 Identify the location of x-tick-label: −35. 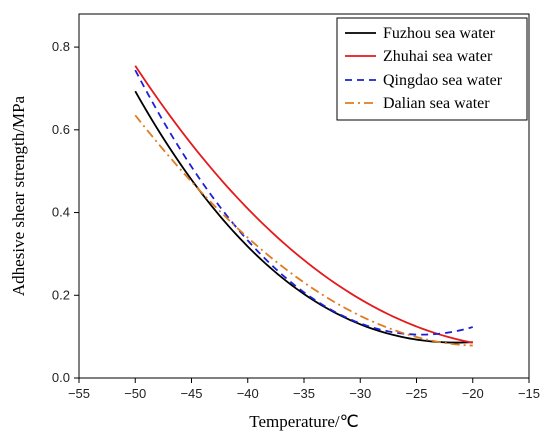
(304, 393).